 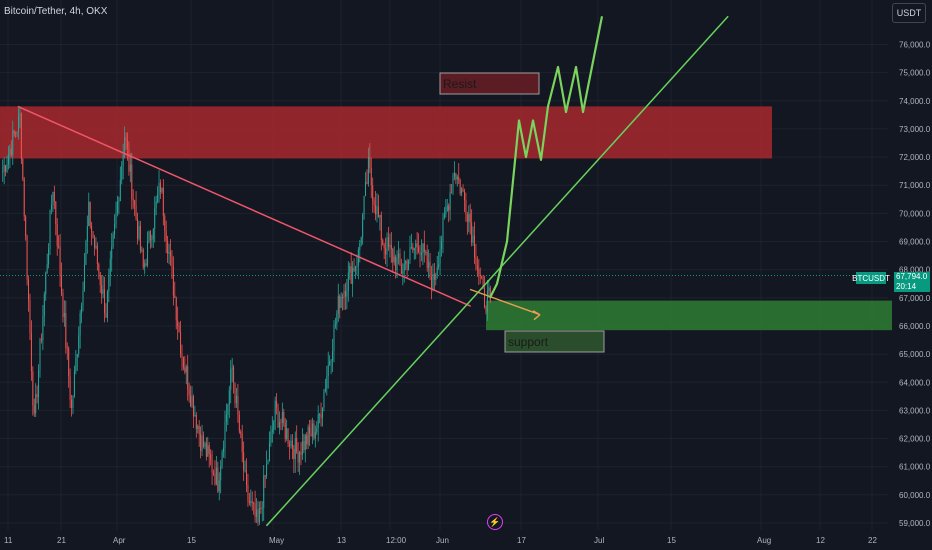 I want to click on support-label-box, so click(x=554, y=341).